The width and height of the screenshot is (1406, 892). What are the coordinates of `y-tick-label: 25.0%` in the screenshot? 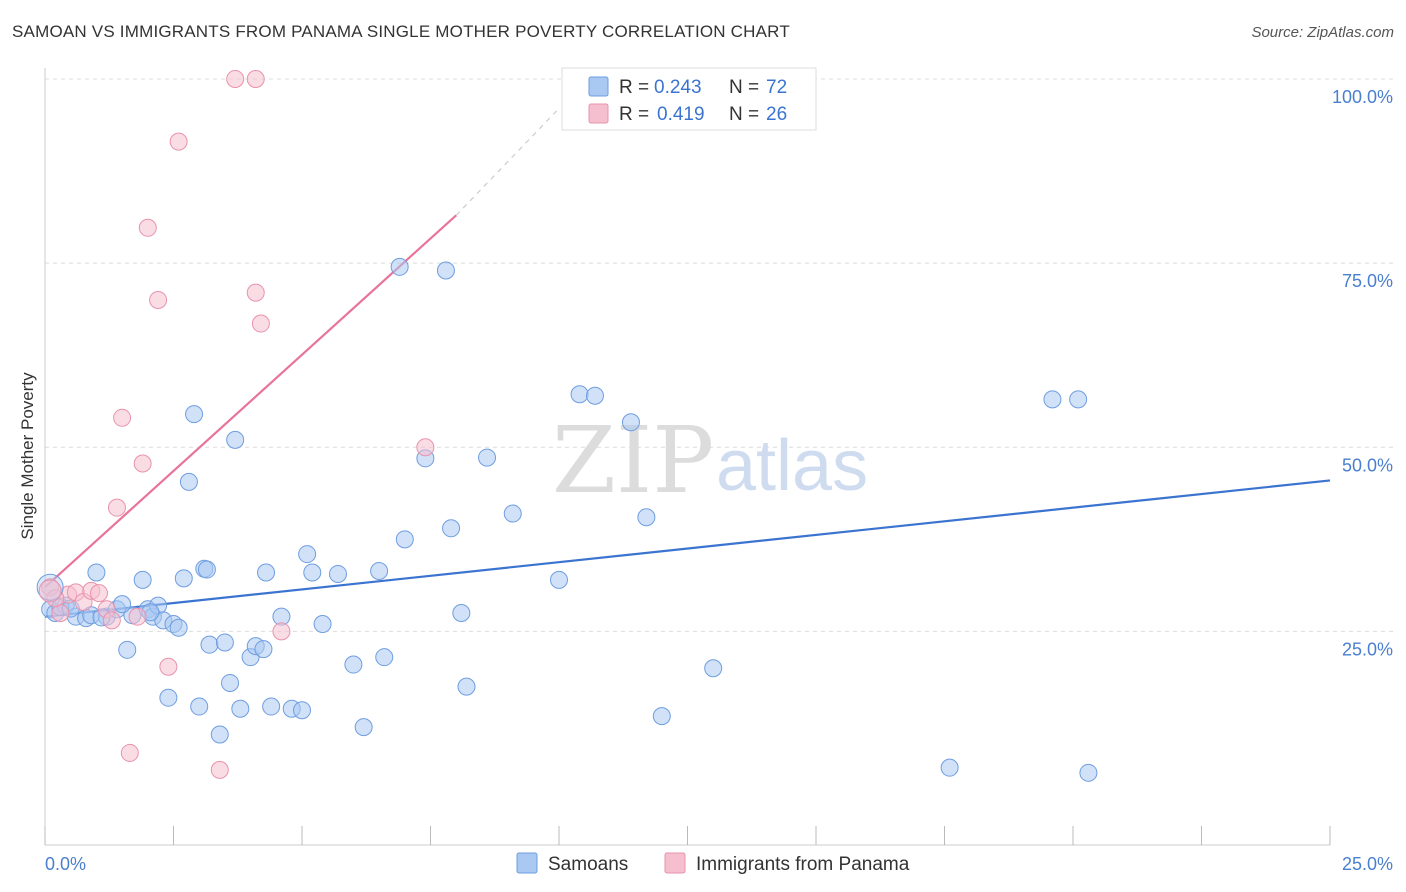 It's located at (1367, 649).